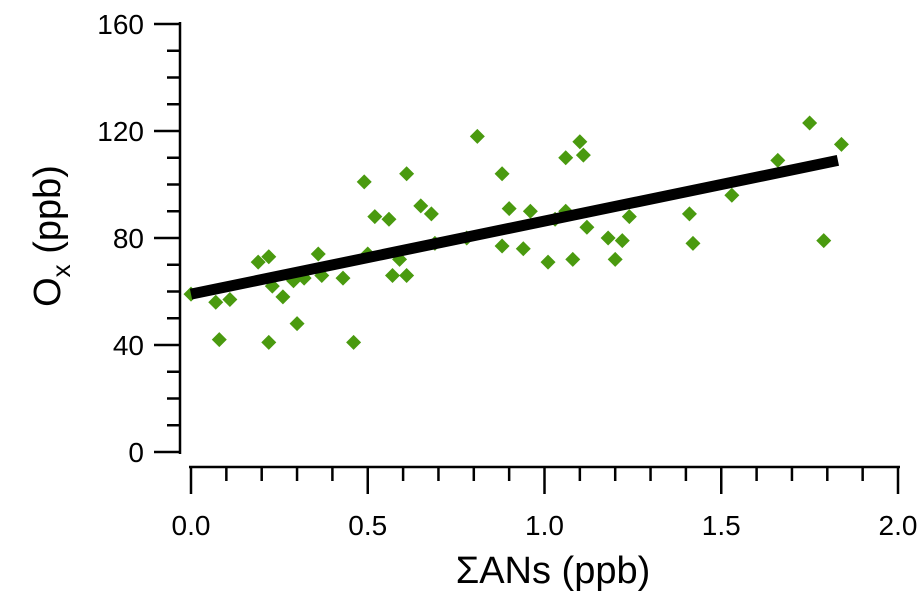 The width and height of the screenshot is (924, 593). Describe the element at coordinates (367, 525) in the screenshot. I see `x-tick-label: 0.5` at that location.